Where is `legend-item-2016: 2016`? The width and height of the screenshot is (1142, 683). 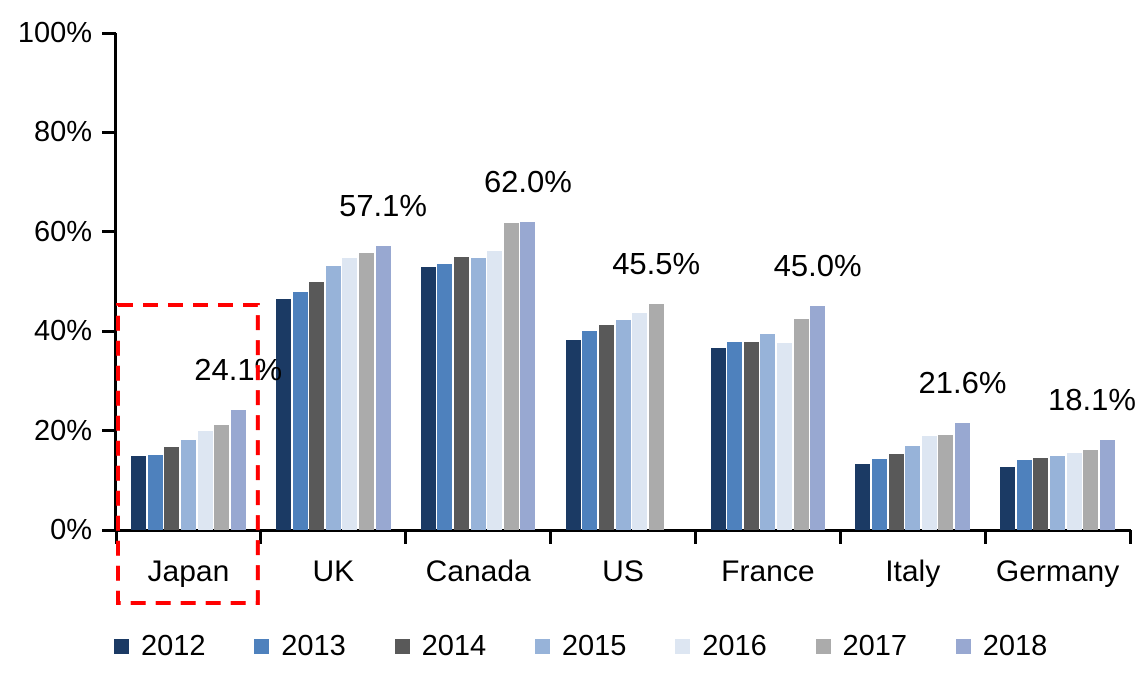
legend-item-2016: 2016 is located at coordinates (721, 646).